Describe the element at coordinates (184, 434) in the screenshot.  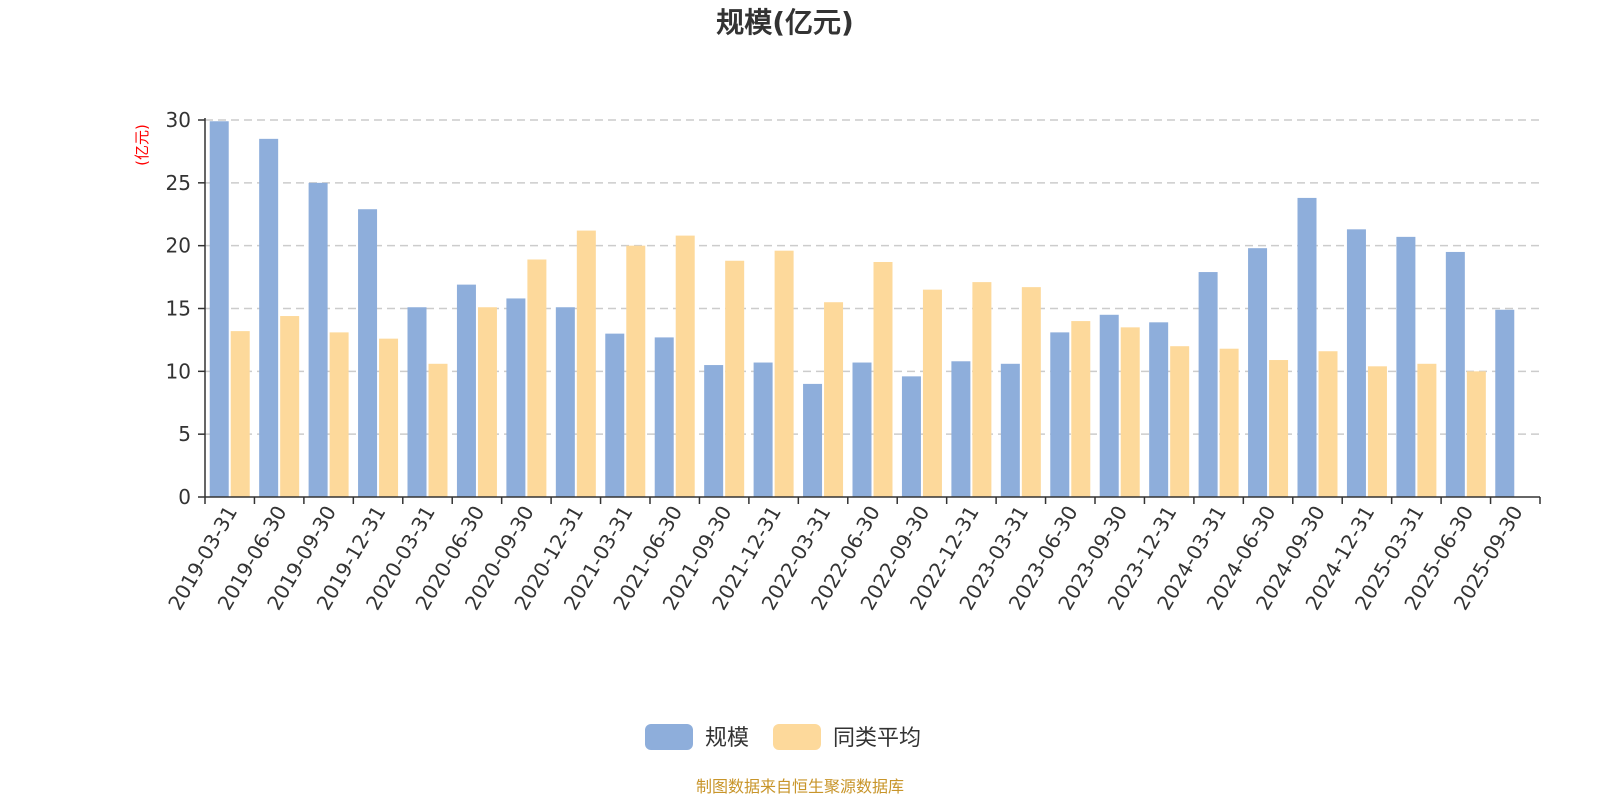
I see `y-tick-label: 5` at that location.